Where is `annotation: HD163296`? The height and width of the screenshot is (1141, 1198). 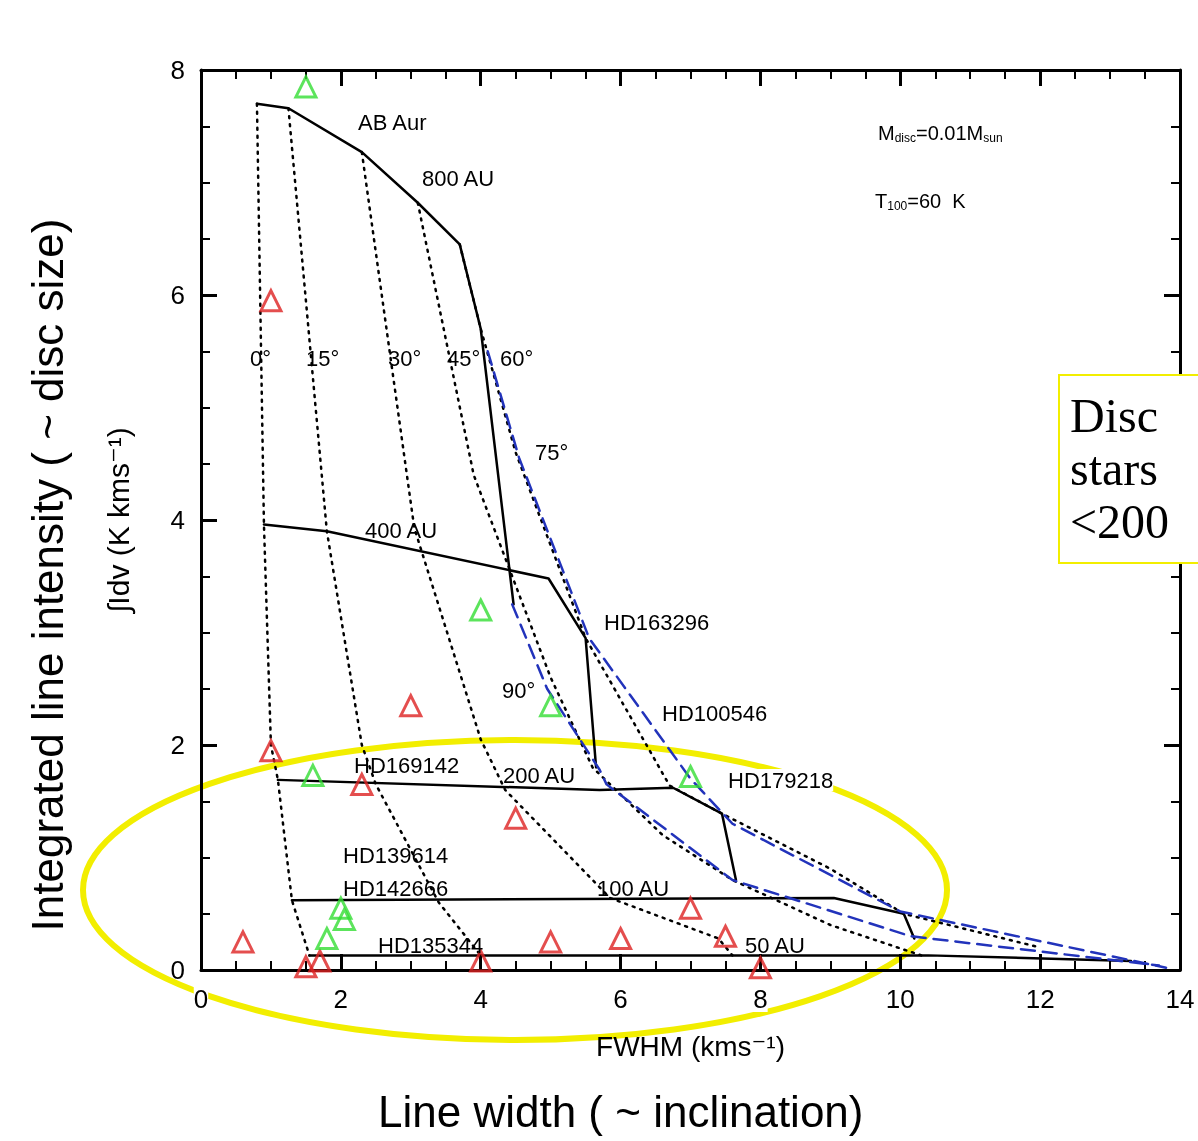
annotation: HD163296 is located at coordinates (657, 622).